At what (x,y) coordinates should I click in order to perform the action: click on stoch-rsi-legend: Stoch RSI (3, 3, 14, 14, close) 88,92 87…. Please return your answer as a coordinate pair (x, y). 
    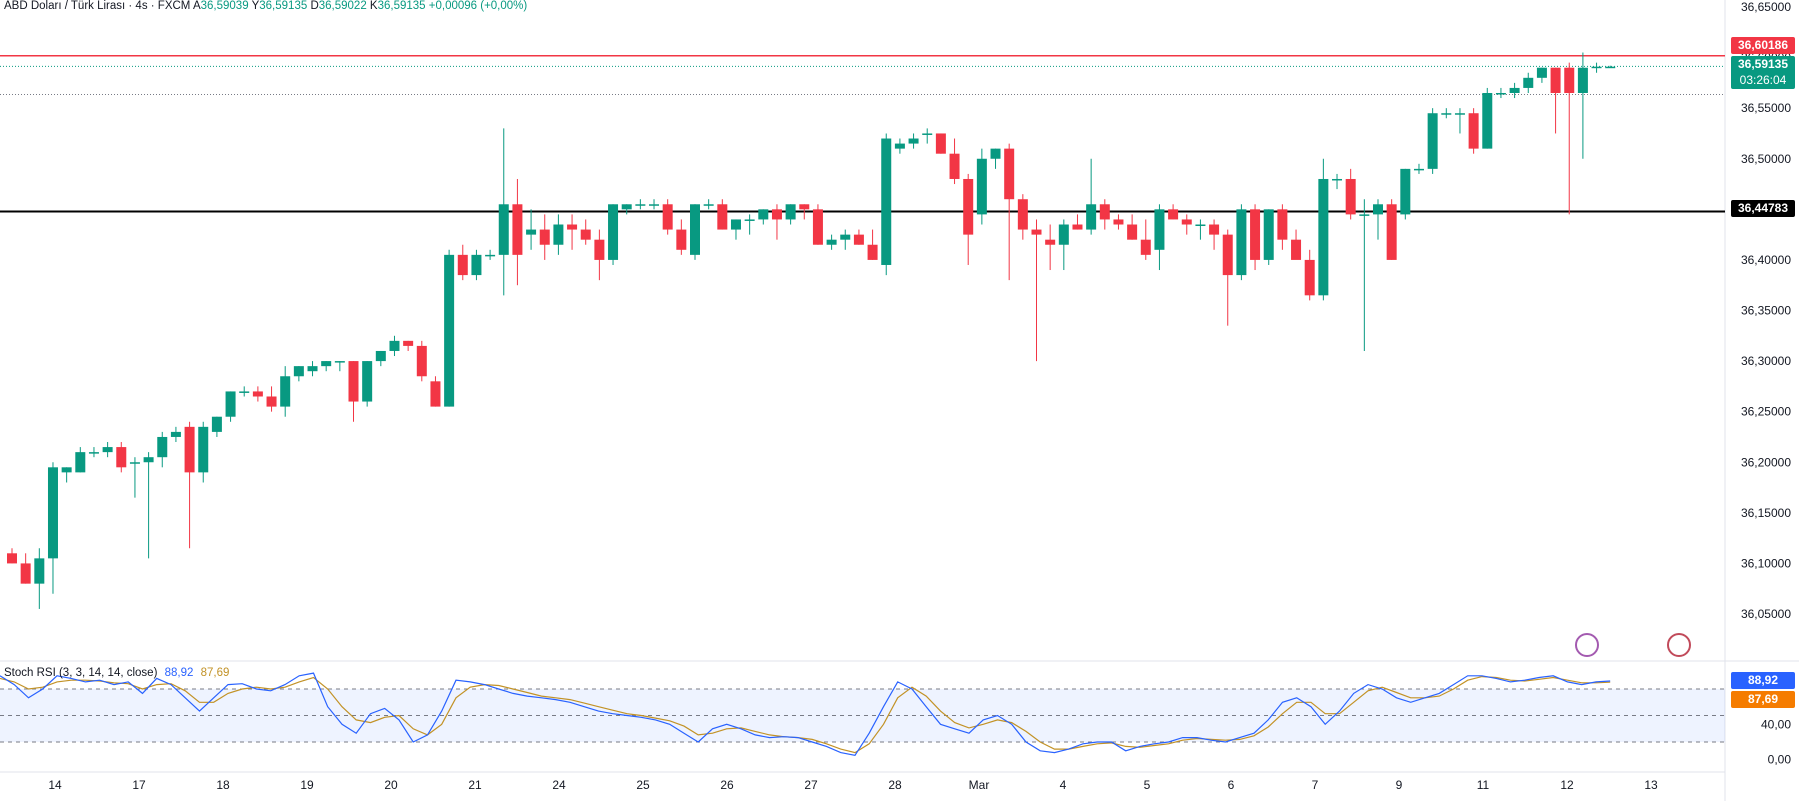
    Looking at the image, I should click on (116, 673).